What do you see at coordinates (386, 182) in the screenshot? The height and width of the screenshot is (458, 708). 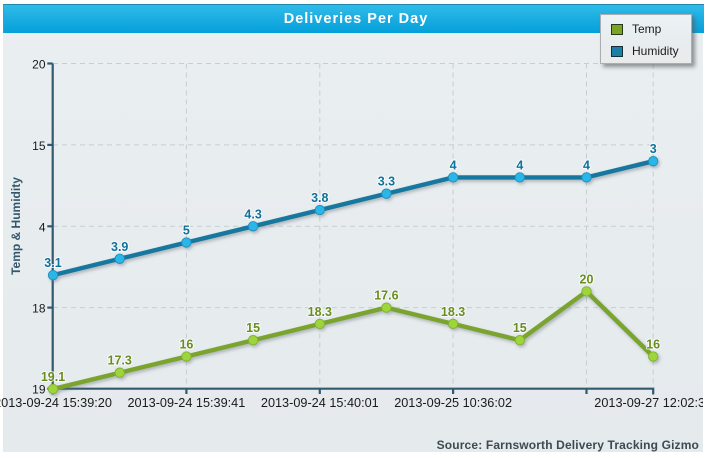 I see `svg-text: 3.3` at bounding box center [386, 182].